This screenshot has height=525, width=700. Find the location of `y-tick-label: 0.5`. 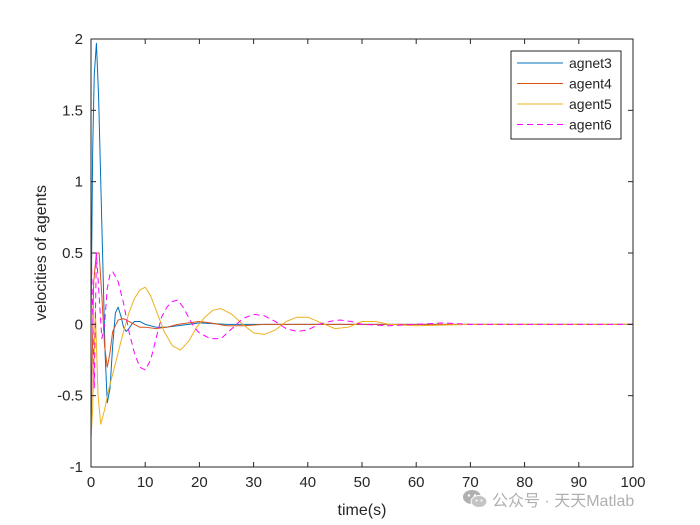

y-tick-label: 0.5 is located at coordinates (72, 253).